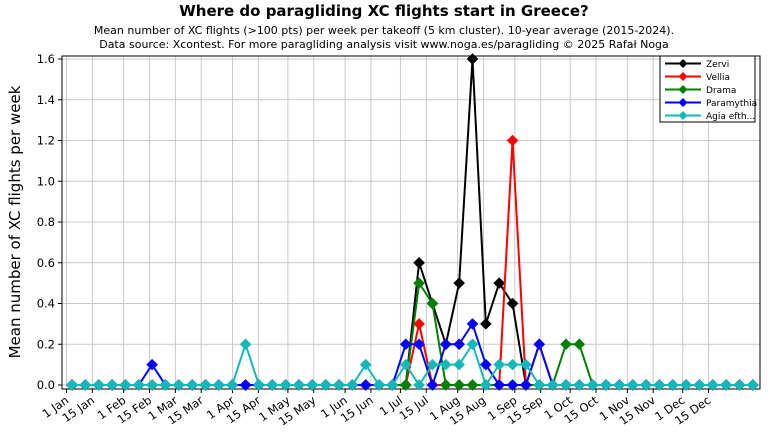  What do you see at coordinates (46, 181) in the screenshot?
I see `y-tick-label: 1.0` at bounding box center [46, 181].